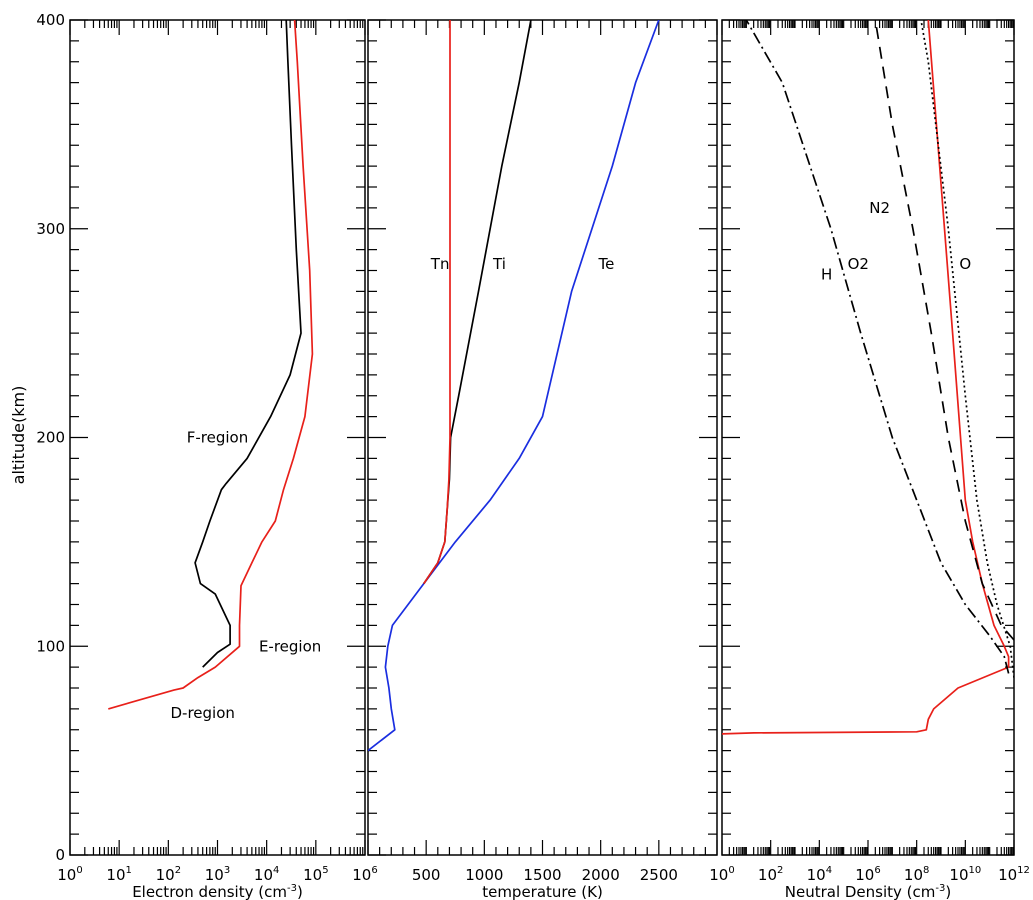 Image resolution: width=1033 pixels, height=900 pixels. I want to click on x-axis-label: Electron density (cm-3), so click(217, 891).